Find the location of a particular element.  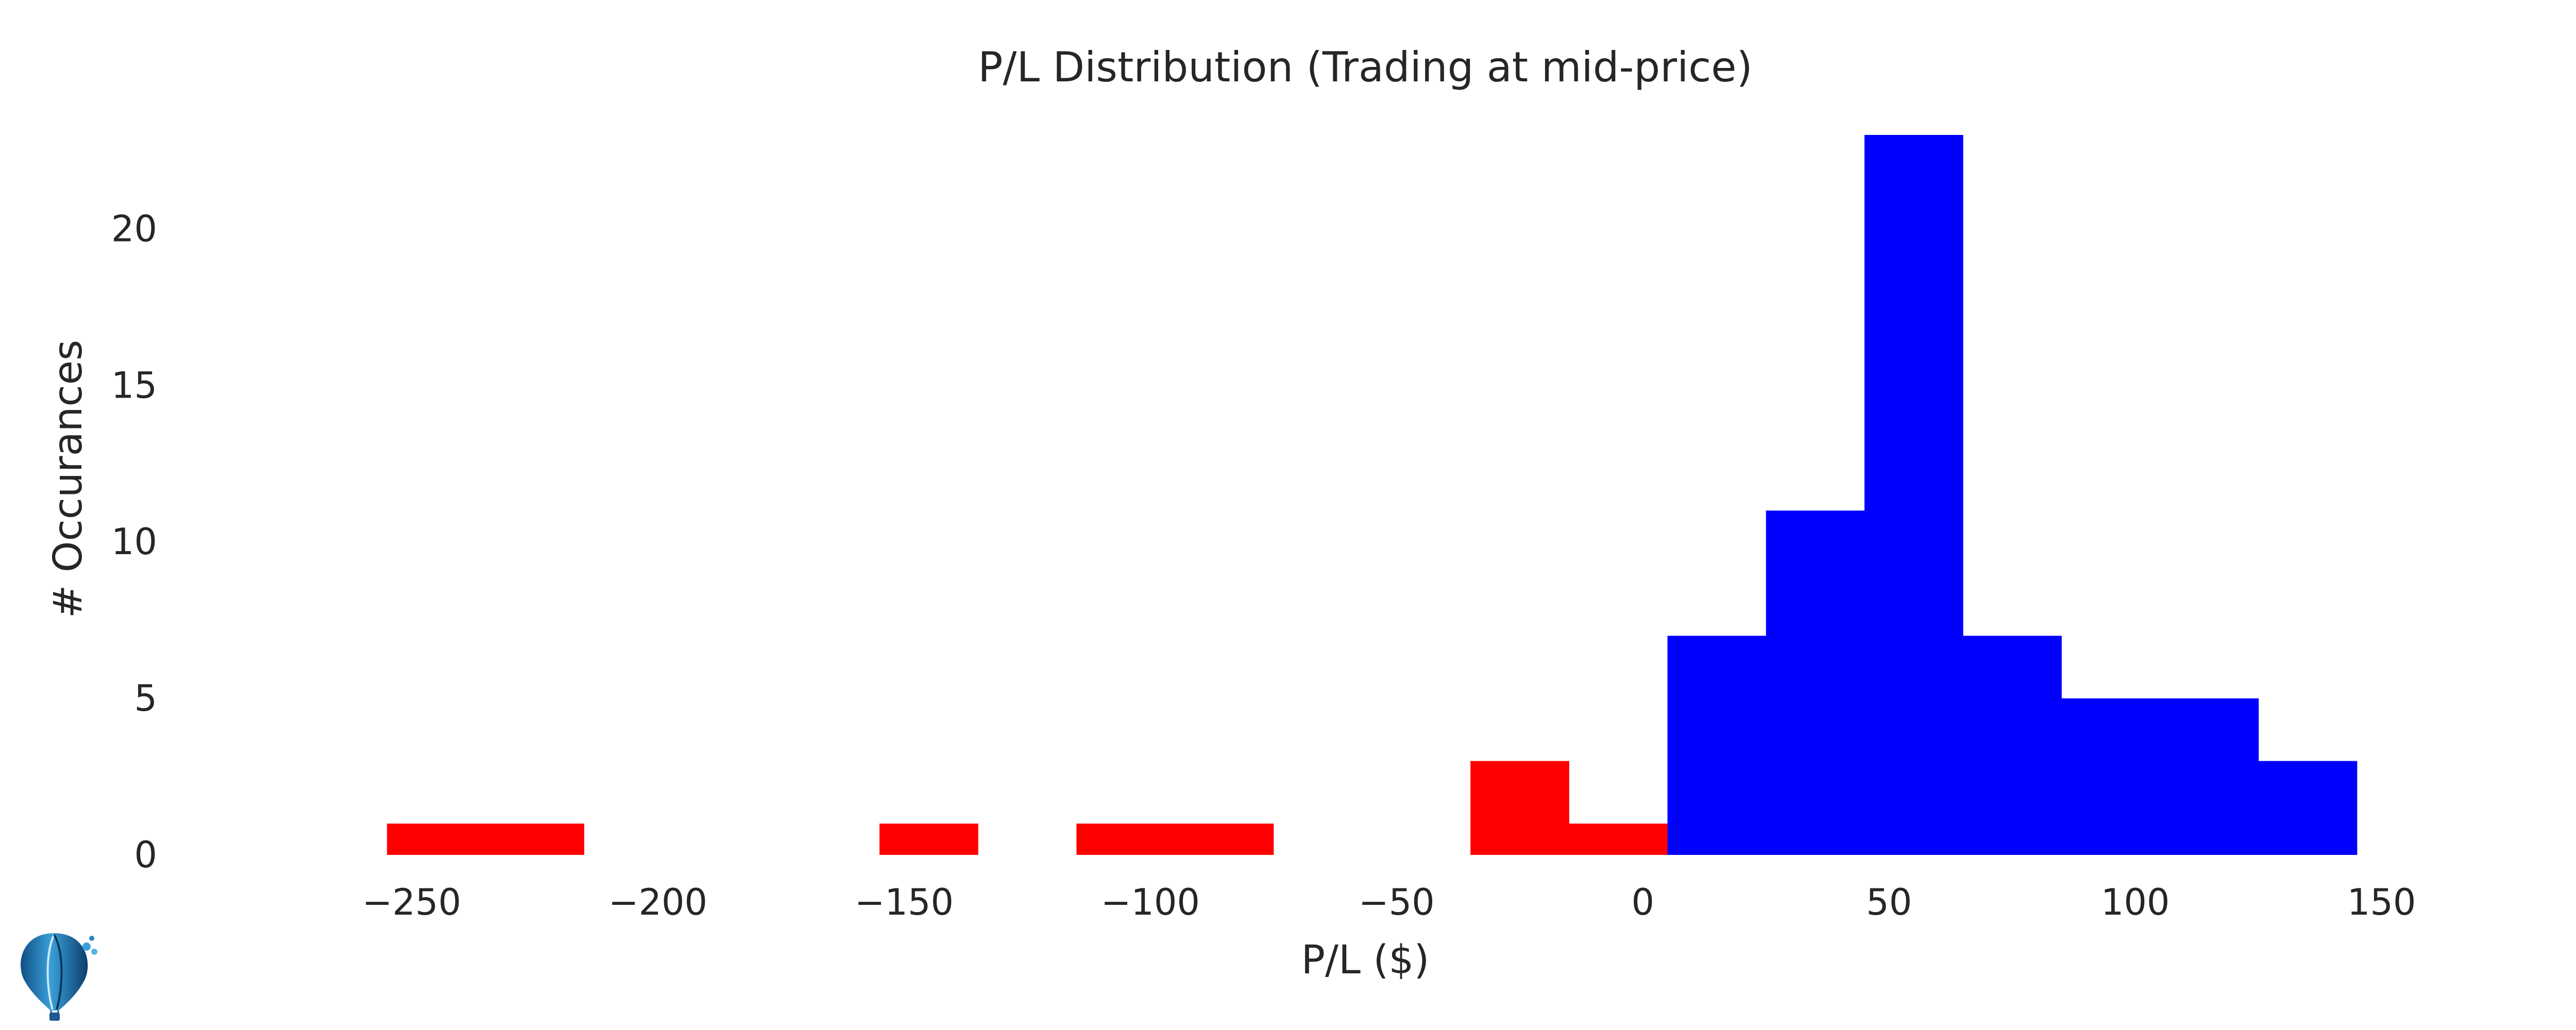

y-tick-label: 20 is located at coordinates (134, 229).